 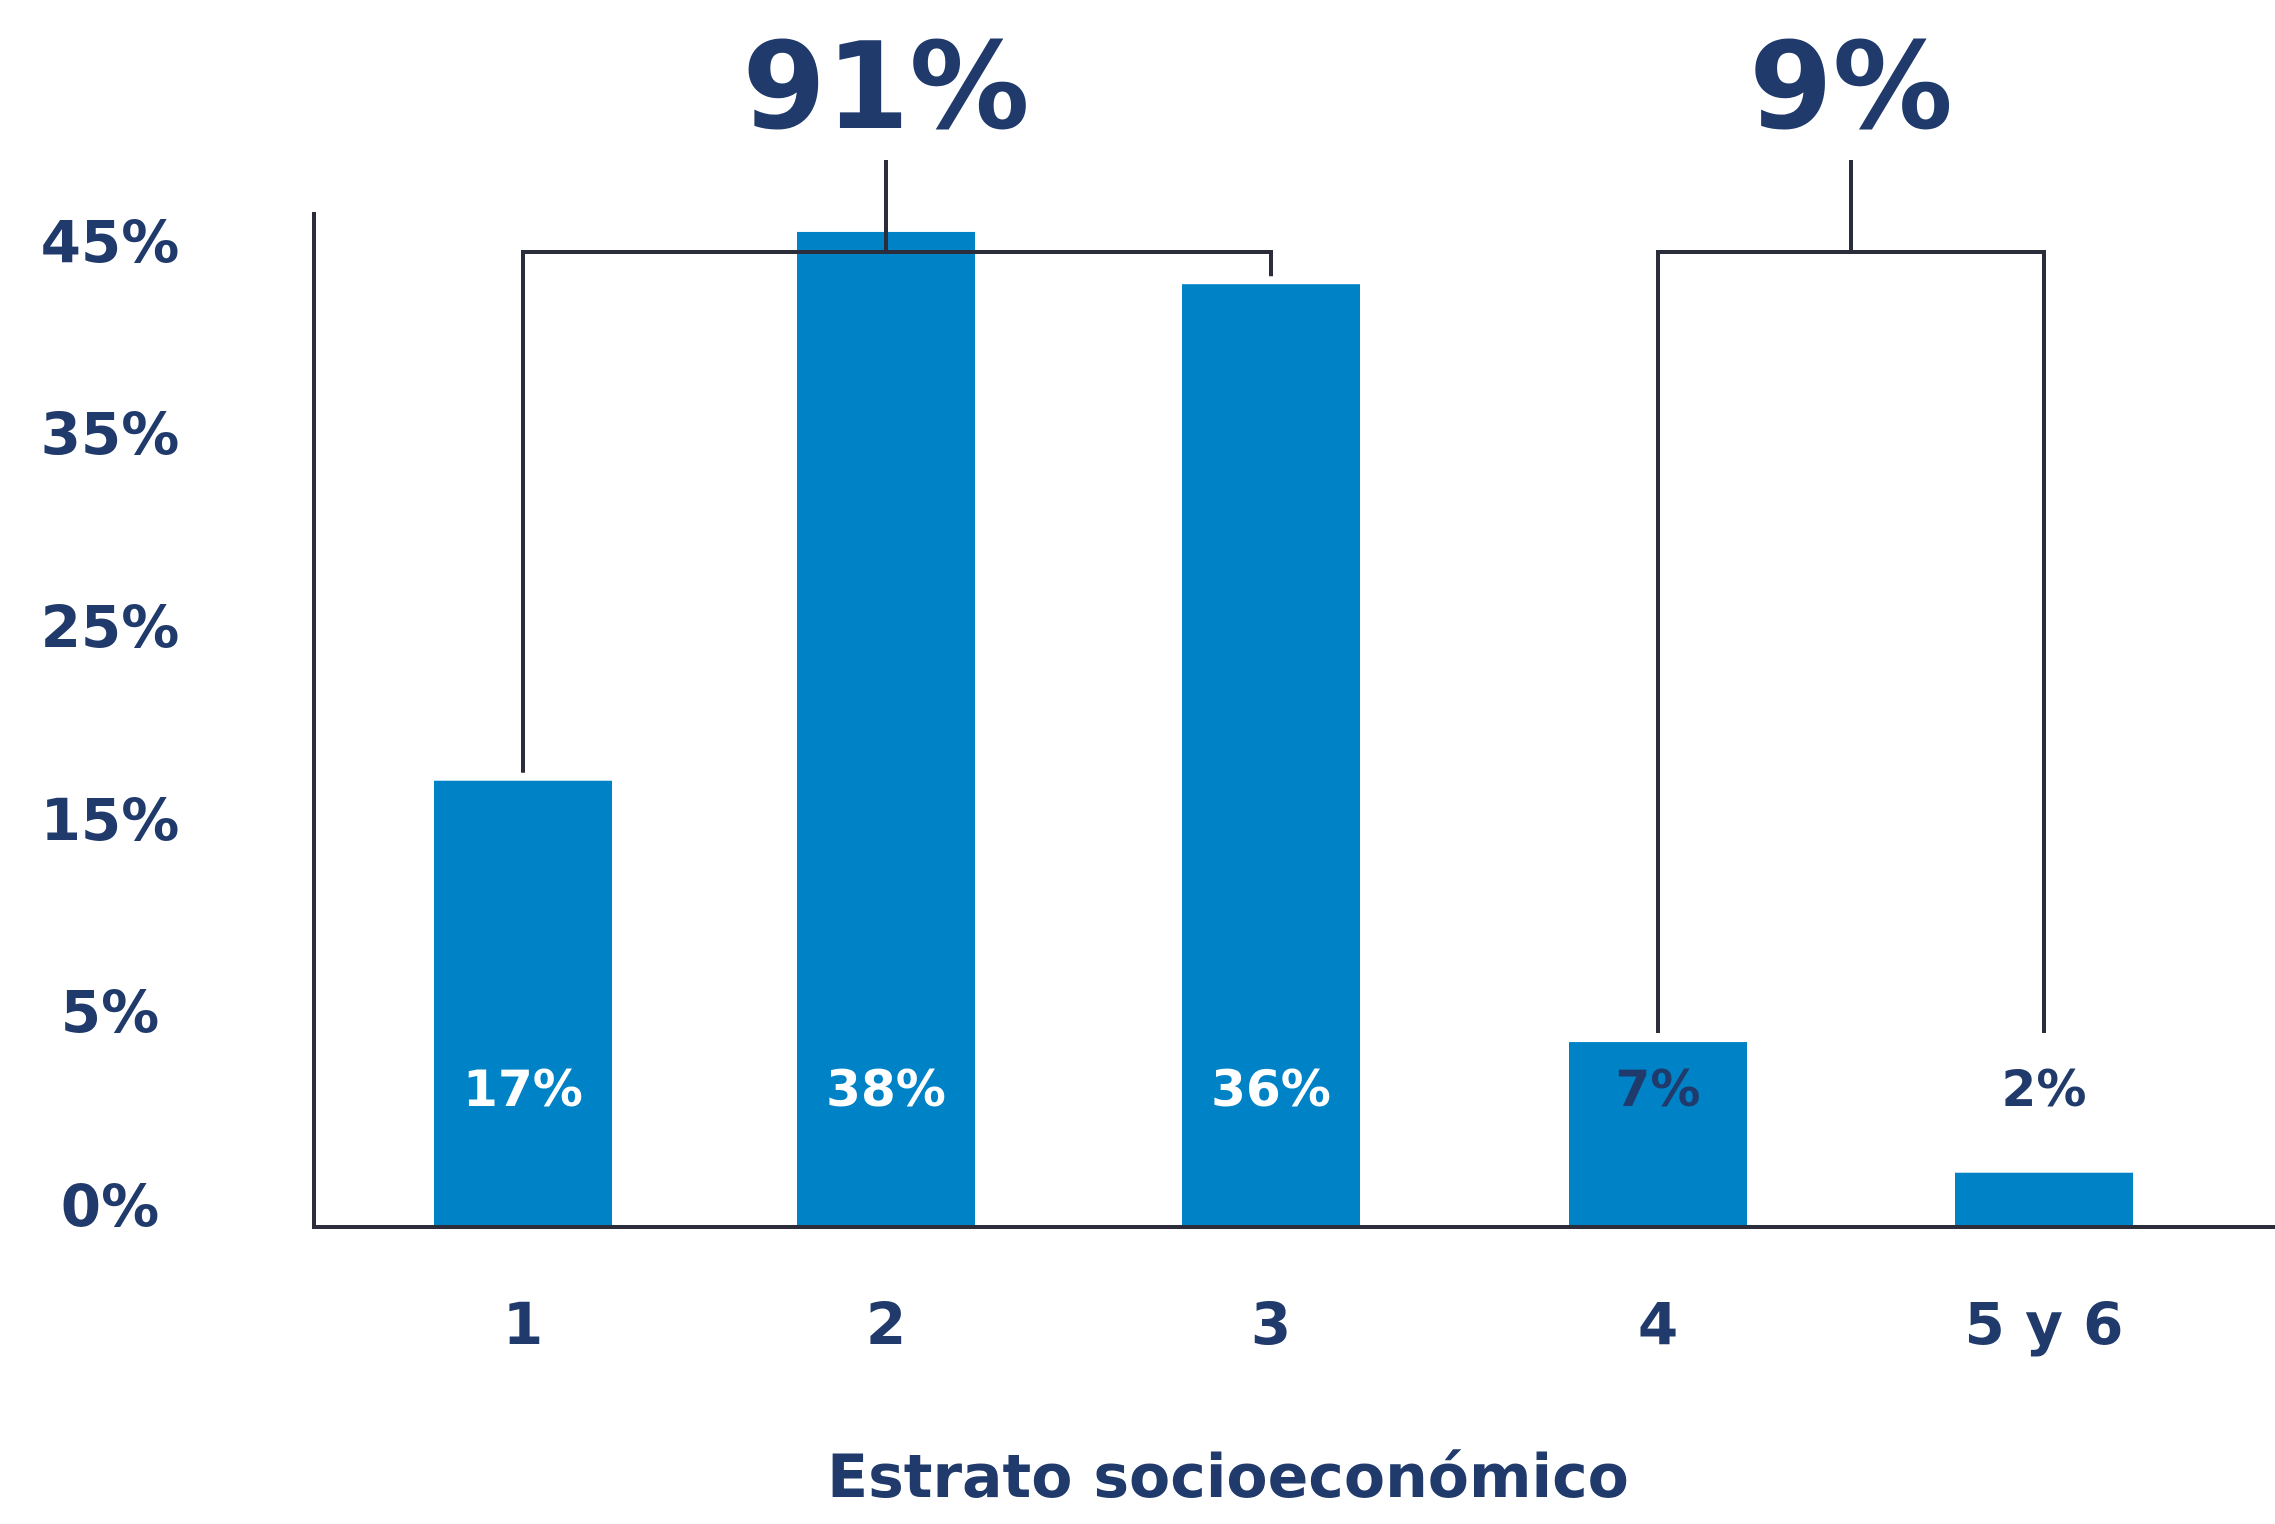 What do you see at coordinates (110, 242) in the screenshot?
I see `y-tick-label-45: 45%` at bounding box center [110, 242].